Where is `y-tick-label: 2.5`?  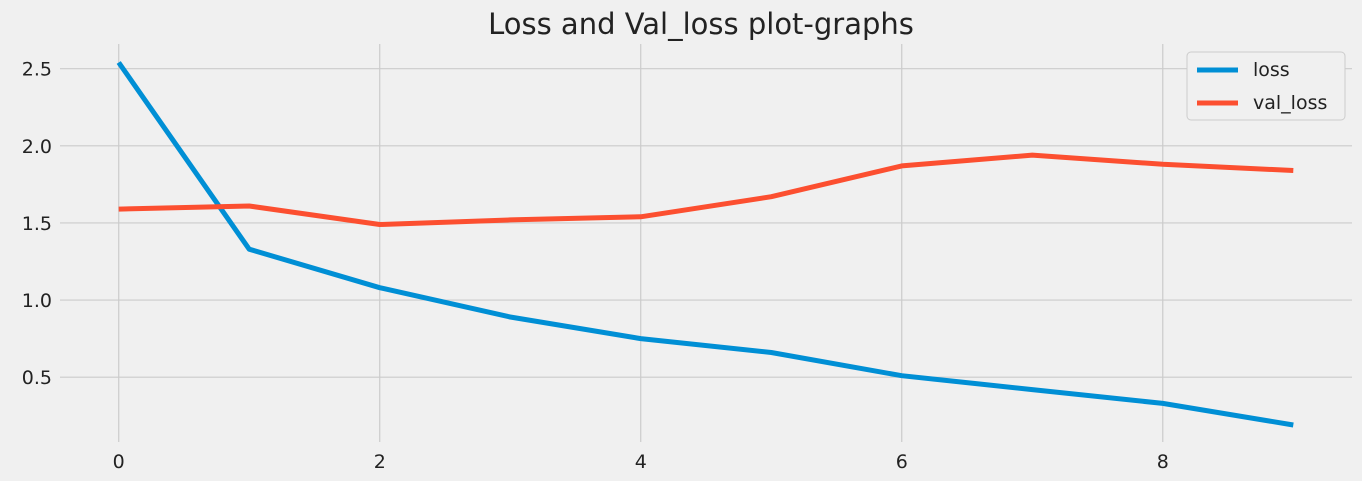 y-tick-label: 2.5 is located at coordinates (37, 70).